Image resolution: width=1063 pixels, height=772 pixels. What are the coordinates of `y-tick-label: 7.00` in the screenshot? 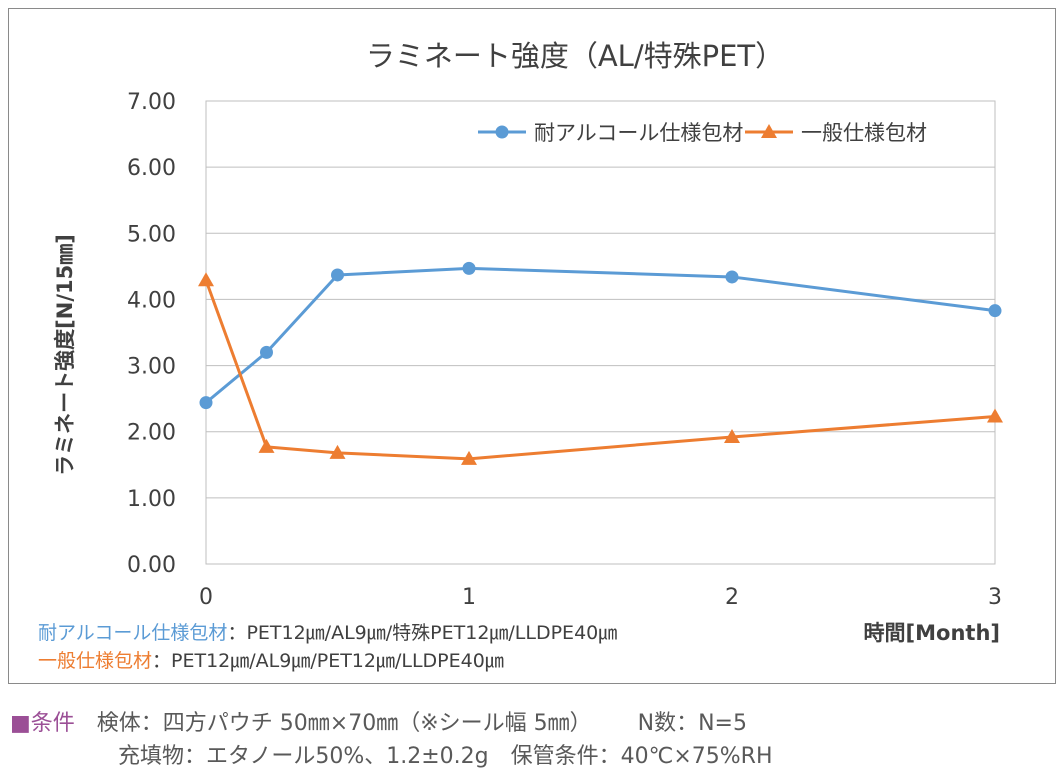 It's located at (151, 102).